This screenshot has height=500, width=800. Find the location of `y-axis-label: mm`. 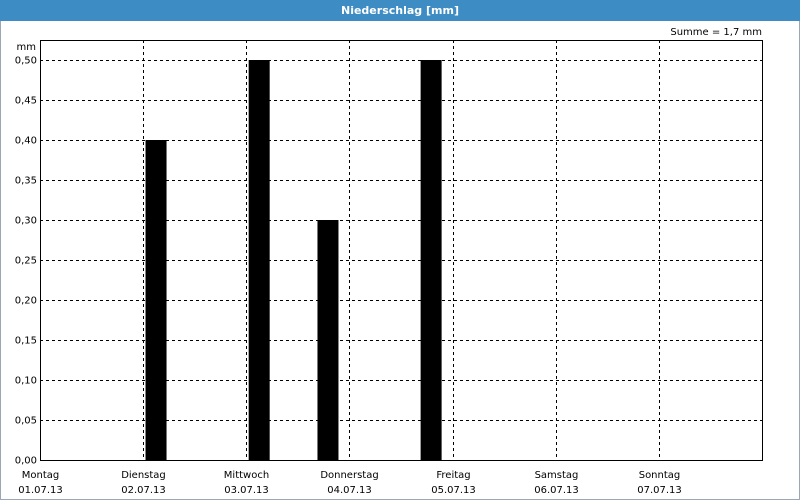

y-axis-label: mm is located at coordinates (26, 47).